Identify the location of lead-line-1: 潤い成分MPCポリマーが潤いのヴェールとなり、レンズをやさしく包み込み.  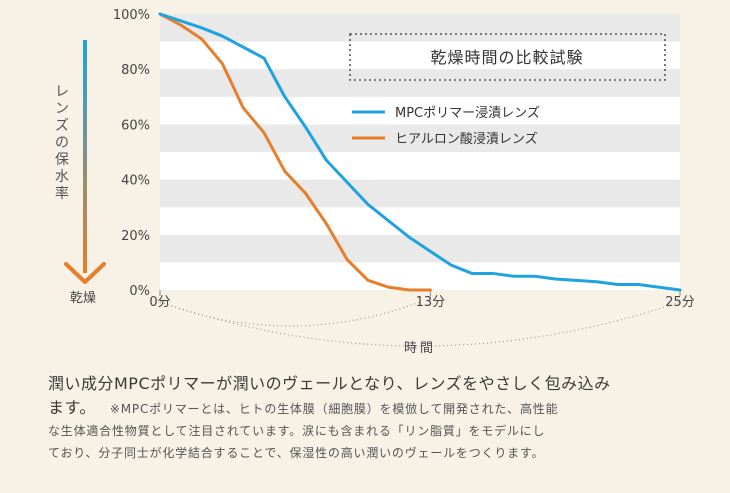
(329, 383).